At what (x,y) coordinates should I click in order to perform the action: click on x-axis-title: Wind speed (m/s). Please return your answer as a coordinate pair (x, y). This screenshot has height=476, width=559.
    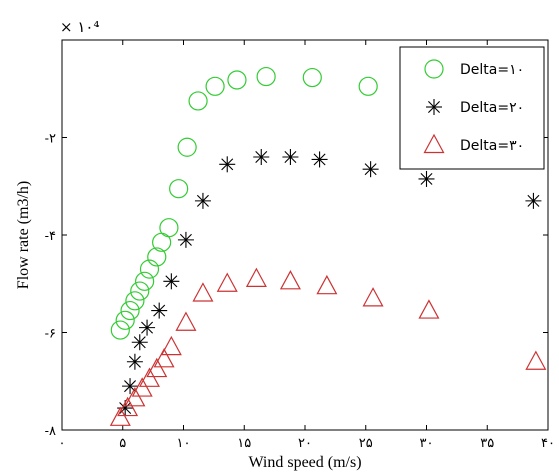
    Looking at the image, I should click on (304, 462).